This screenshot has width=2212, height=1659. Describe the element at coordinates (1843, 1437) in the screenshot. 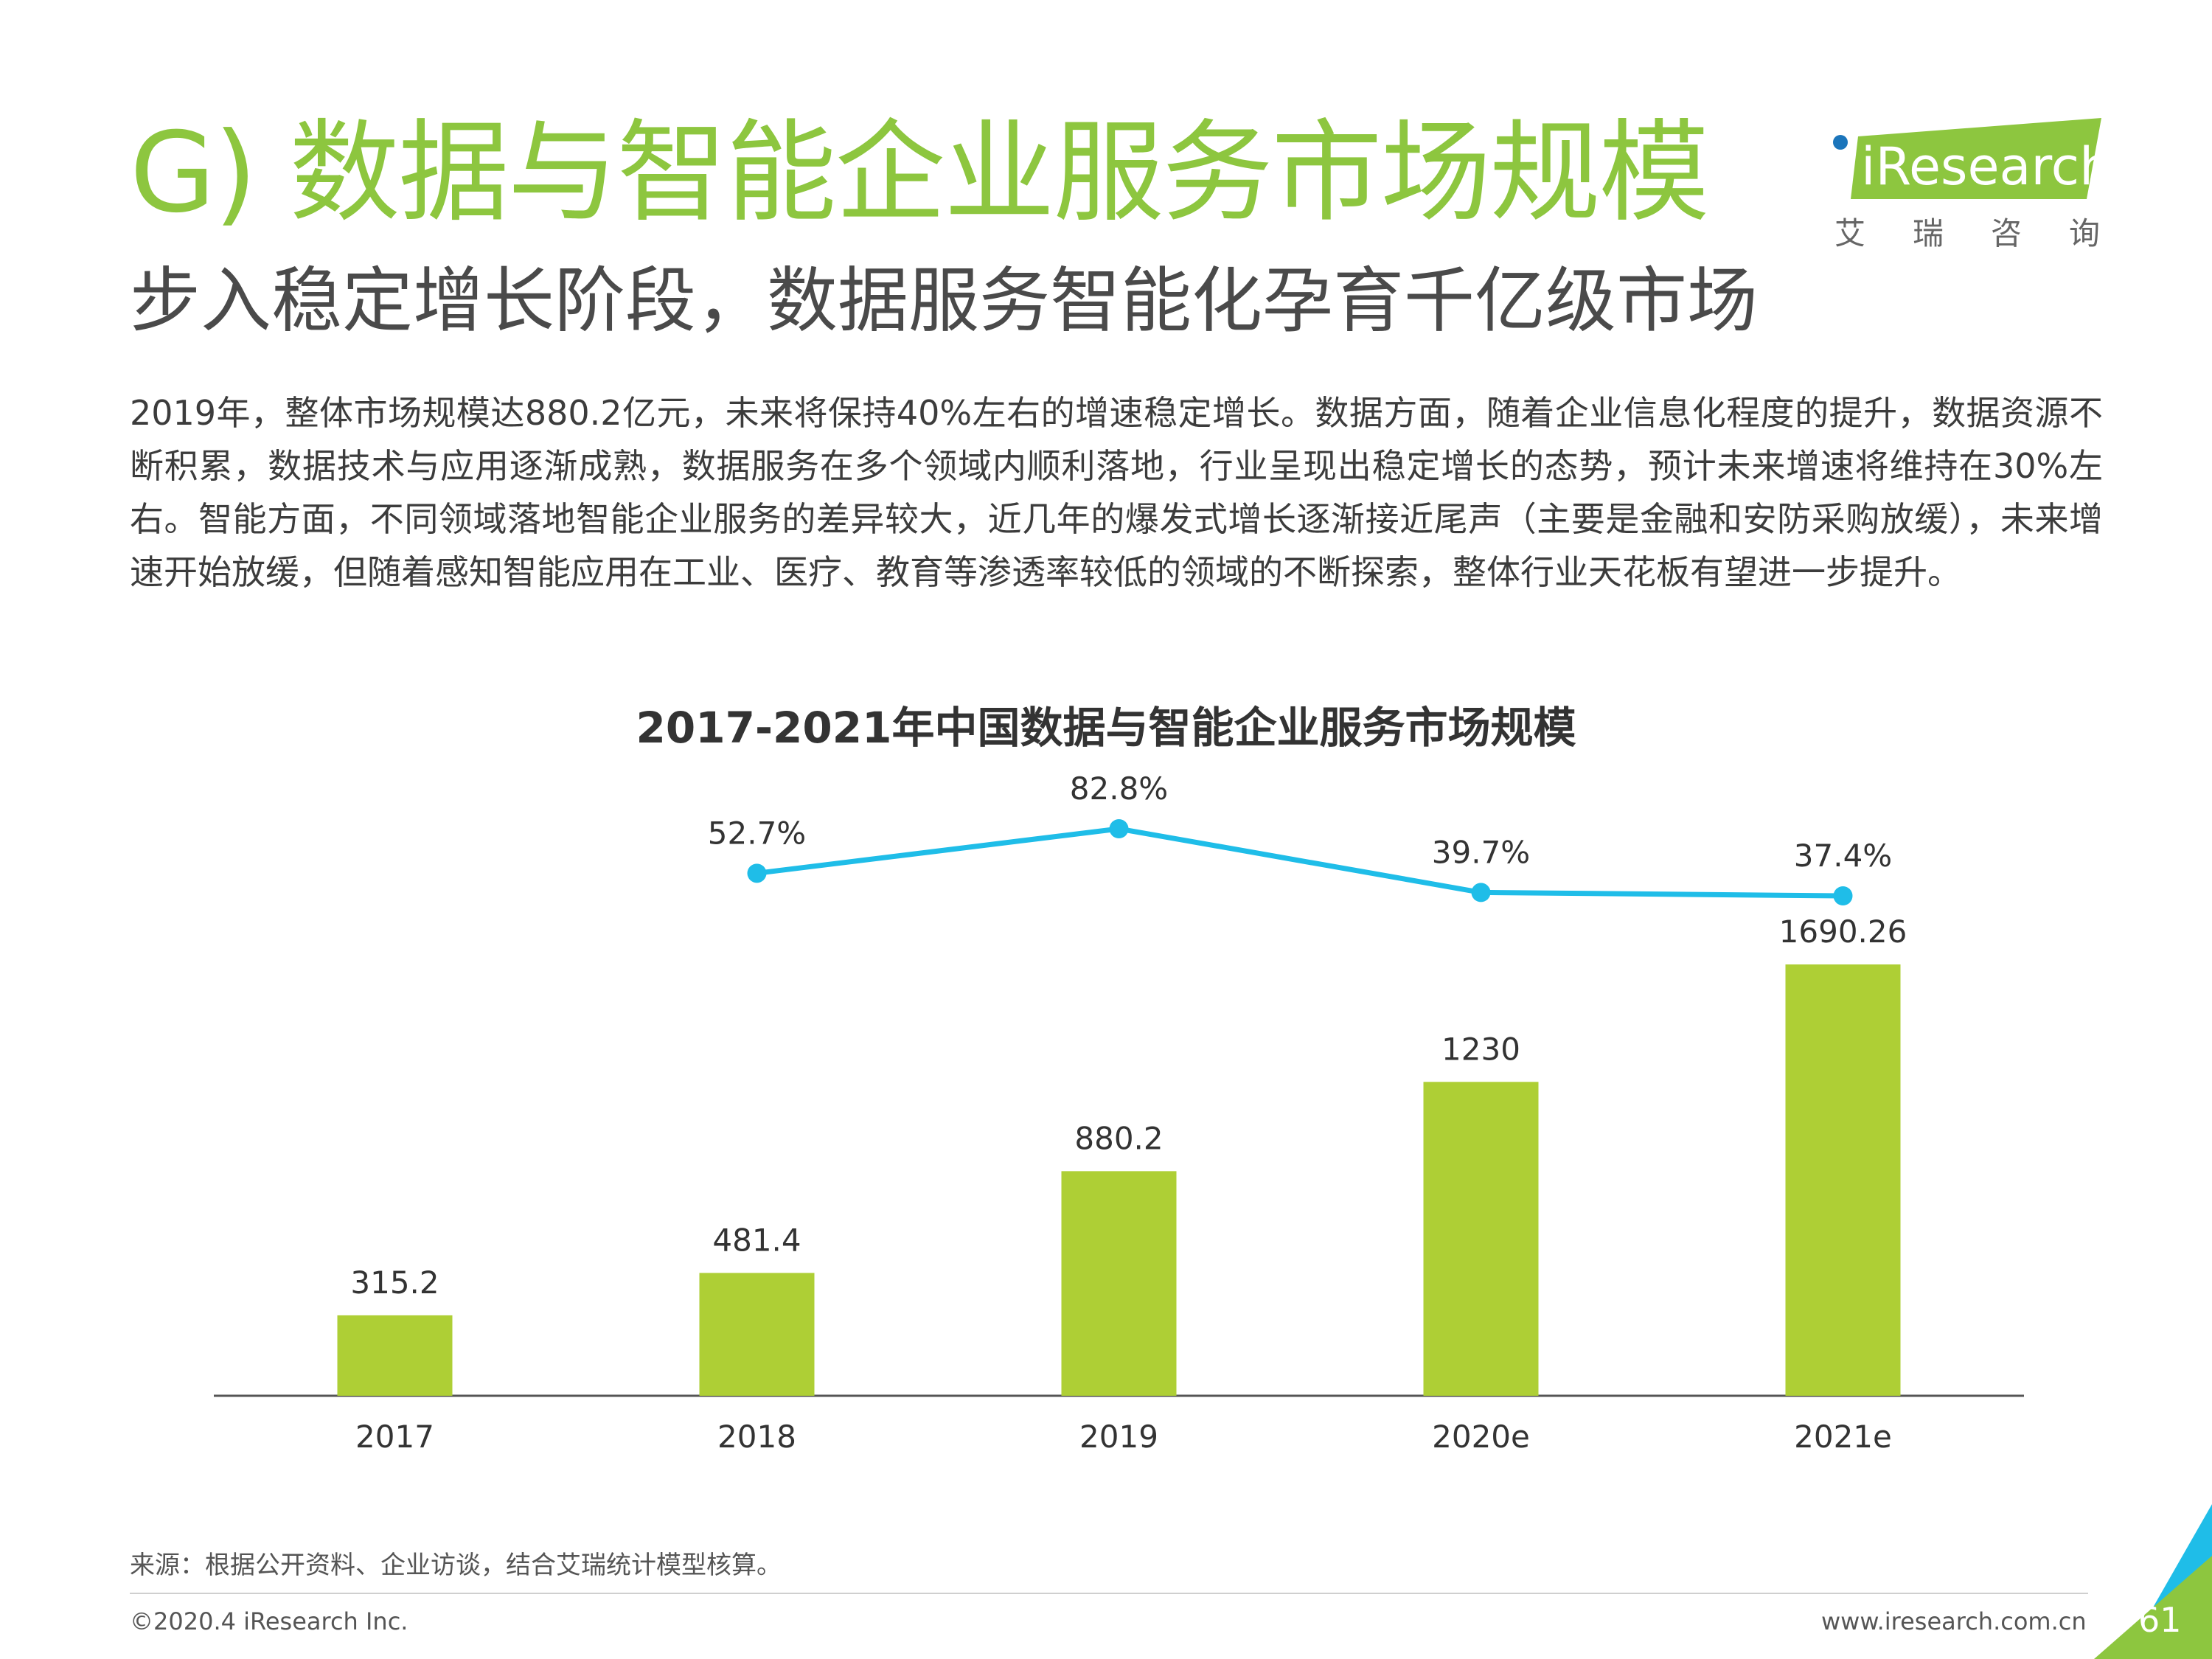

I see `x-tick-label: 2021e` at that location.